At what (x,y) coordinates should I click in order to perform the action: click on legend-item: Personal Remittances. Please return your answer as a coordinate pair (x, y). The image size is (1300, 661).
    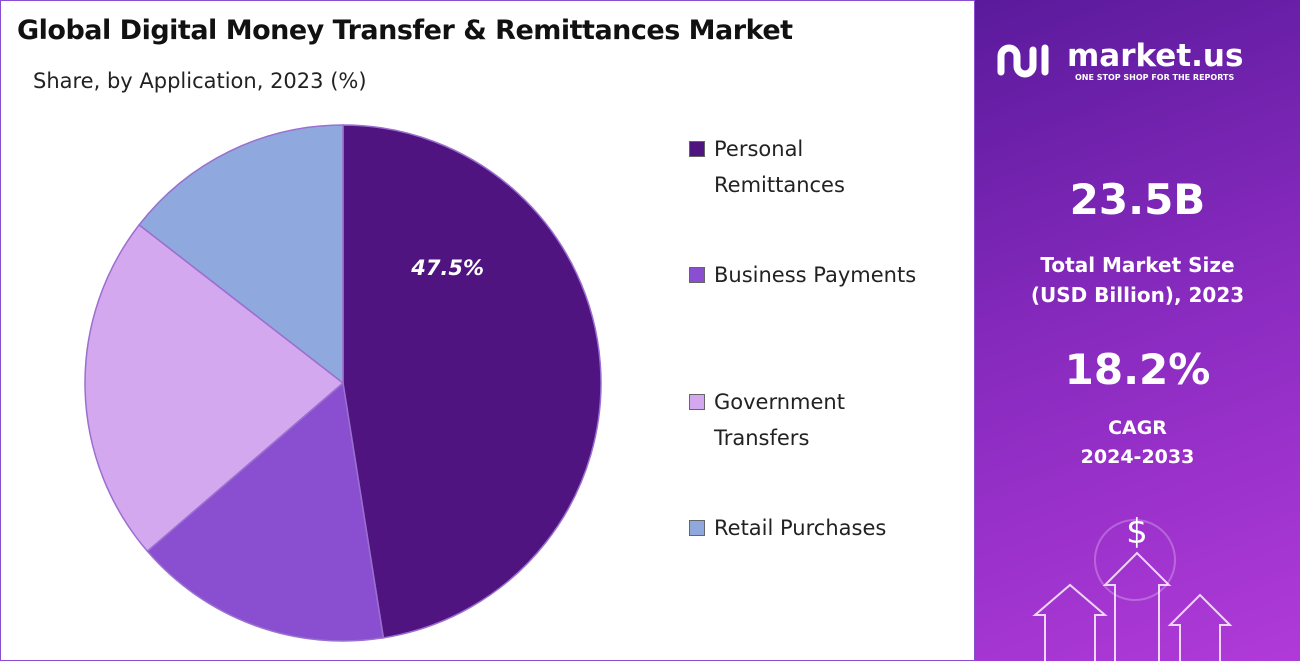
    Looking at the image, I should click on (781, 167).